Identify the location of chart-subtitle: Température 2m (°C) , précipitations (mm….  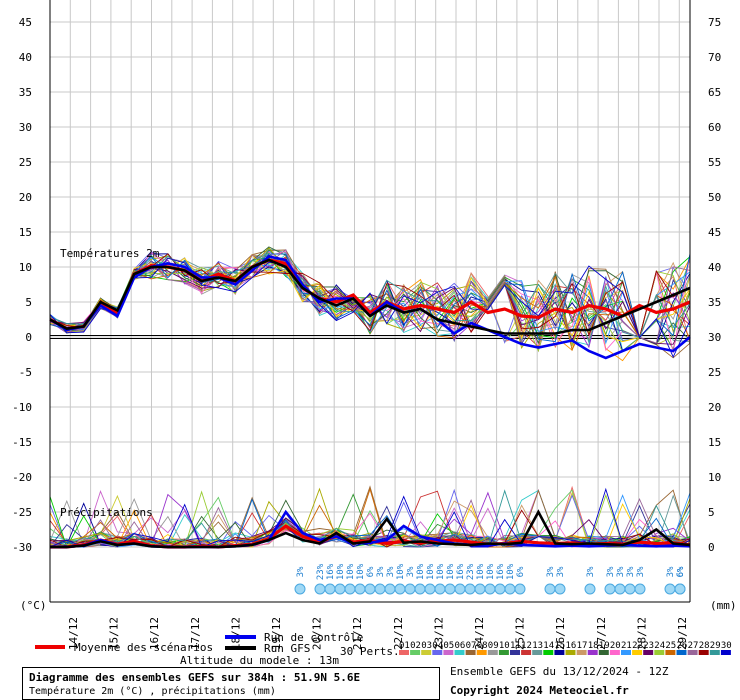
(152, 691).